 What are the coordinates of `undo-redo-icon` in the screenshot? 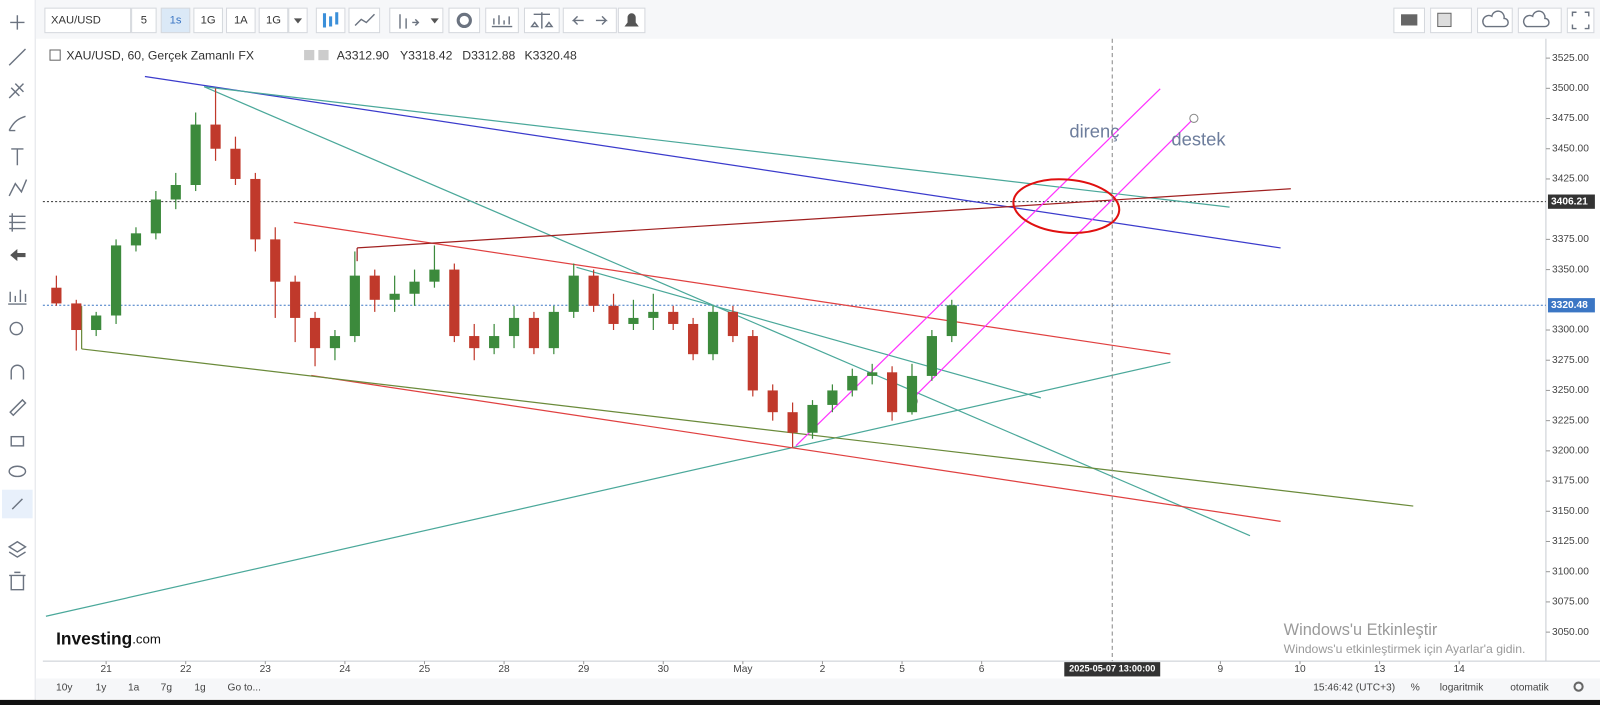 It's located at (589, 20).